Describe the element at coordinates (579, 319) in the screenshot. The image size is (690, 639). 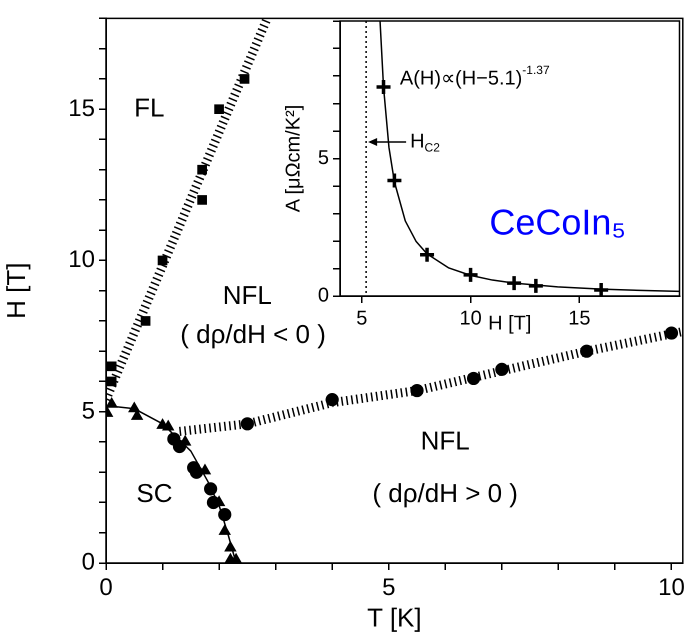
I see `x-tick-label: 15` at that location.